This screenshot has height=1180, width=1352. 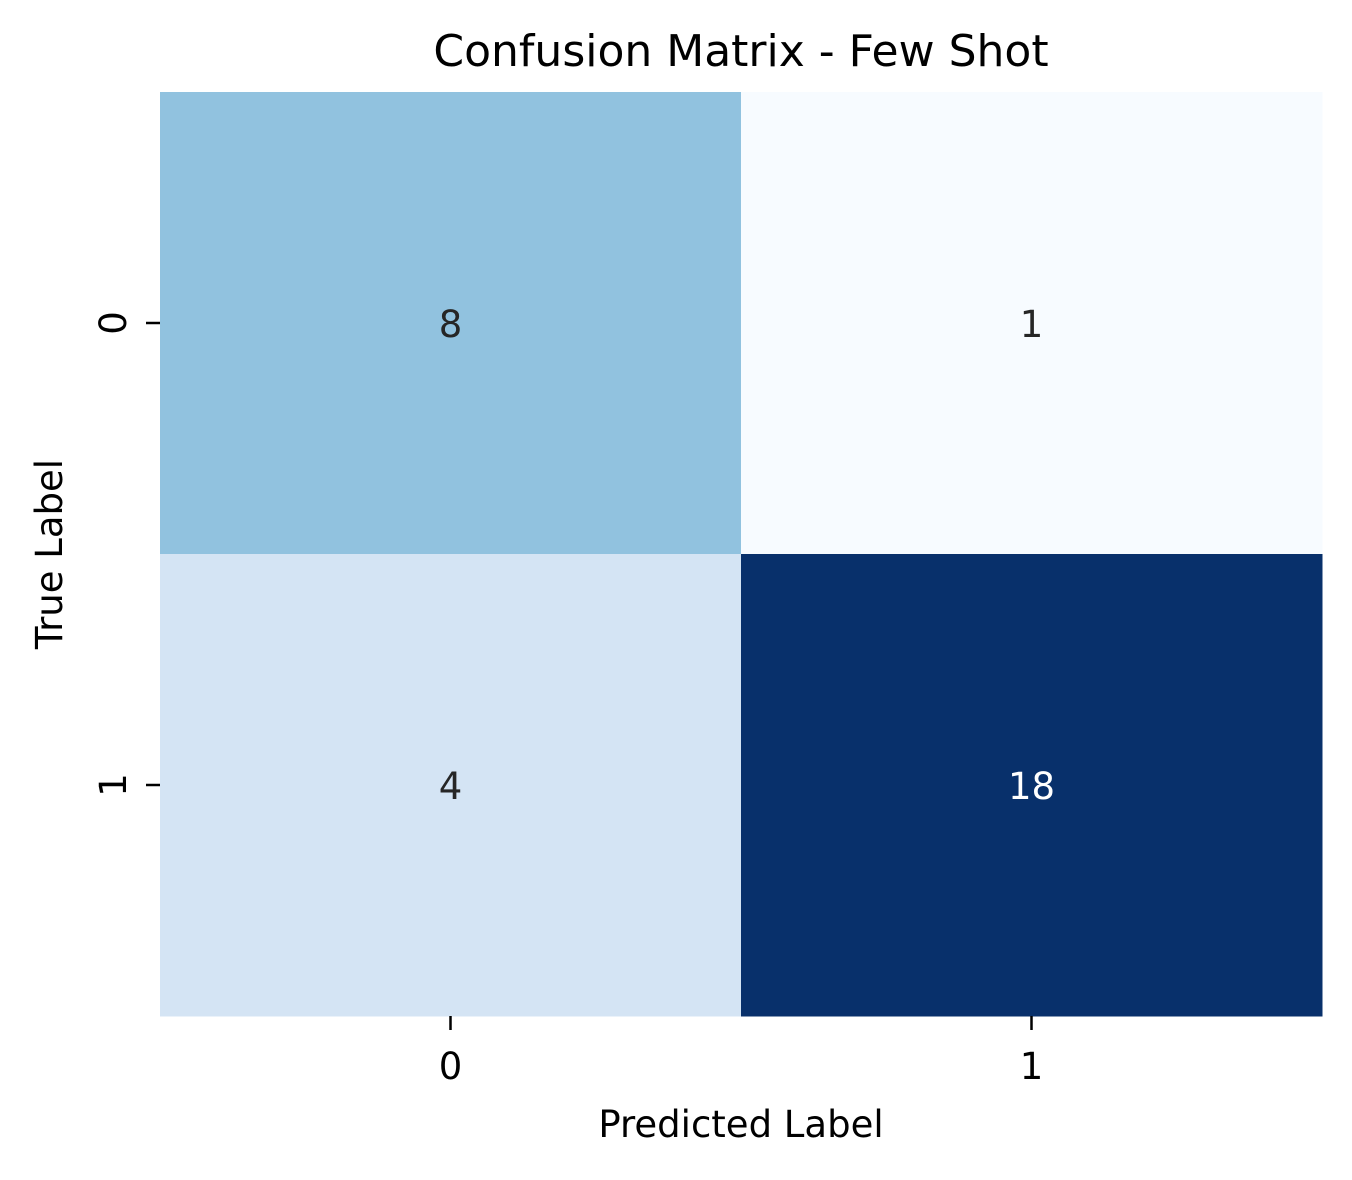 I want to click on cell-value-0-0: 8, so click(x=451, y=324).